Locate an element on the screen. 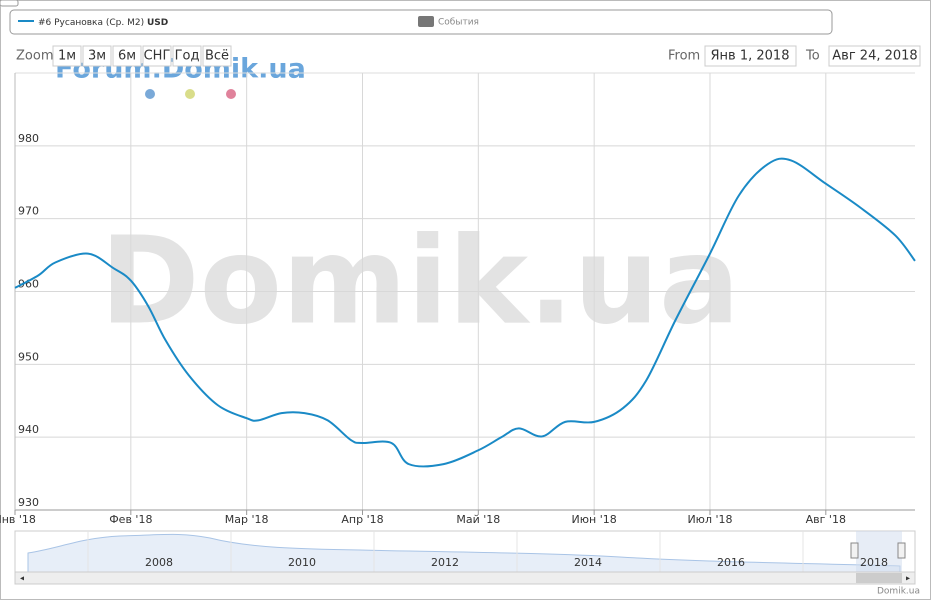  zoom-button-label: 6м is located at coordinates (127, 56).